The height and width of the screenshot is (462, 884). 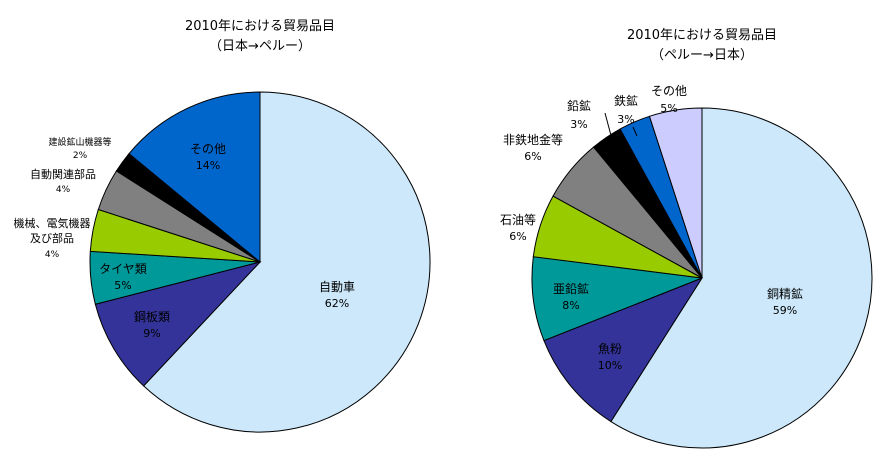 What do you see at coordinates (52, 223) in the screenshot?
I see `chart1-label-machinery-line1: 機械、電気機器` at bounding box center [52, 223].